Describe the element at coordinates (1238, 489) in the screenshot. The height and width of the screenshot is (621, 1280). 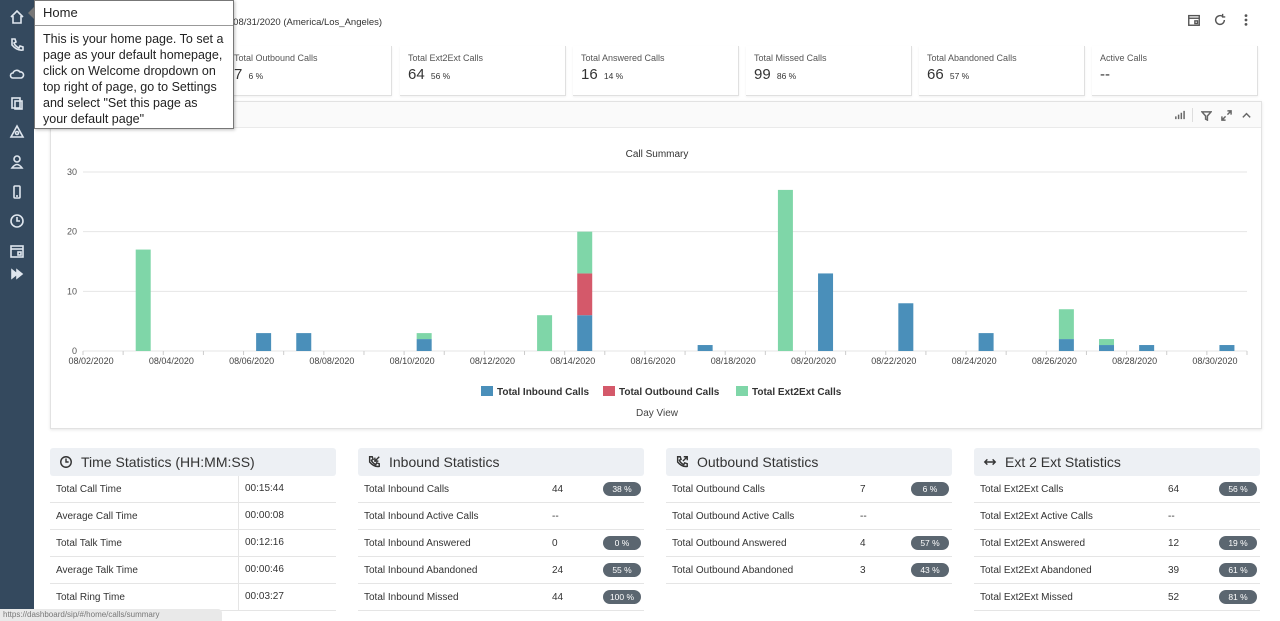
I see `percent-badge: 56 %` at that location.